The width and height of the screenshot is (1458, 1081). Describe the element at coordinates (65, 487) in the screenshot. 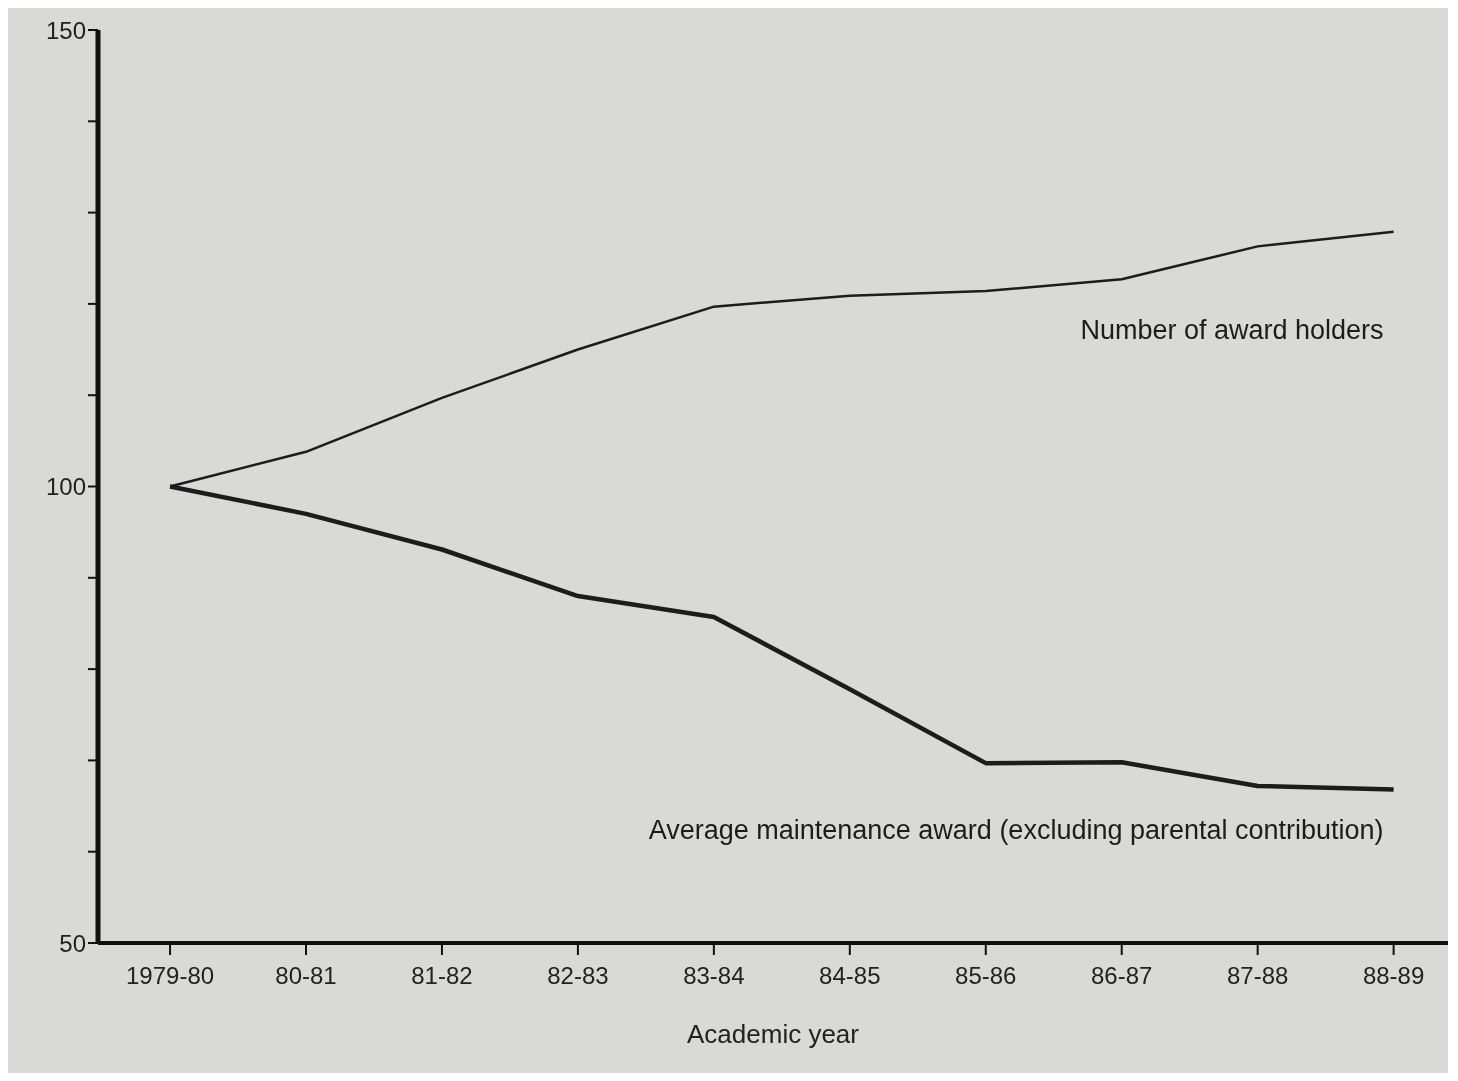

I see `y-tick-label: 100` at that location.